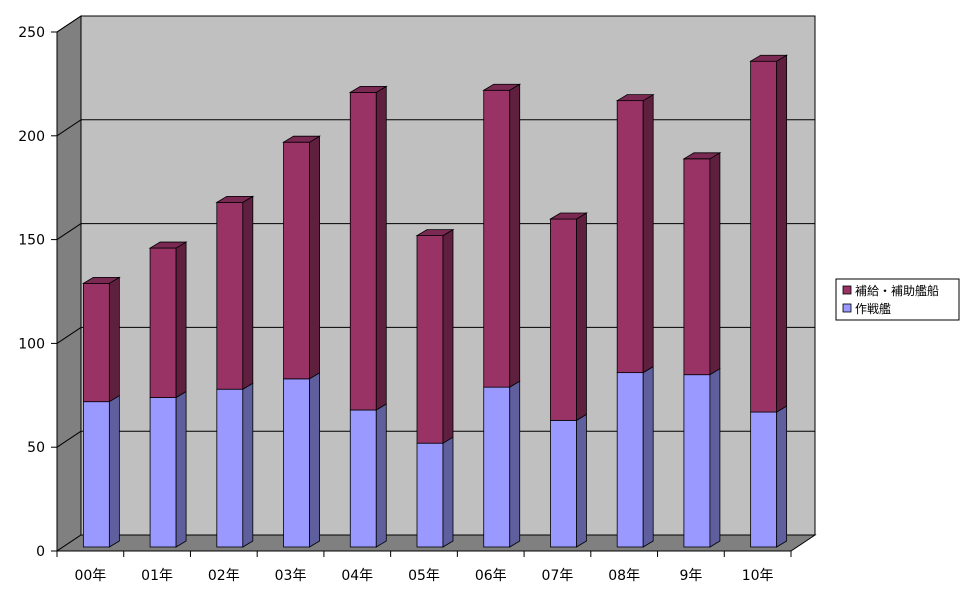 The height and width of the screenshot is (596, 962). I want to click on legend-label: 補給・補助艦船, so click(897, 291).